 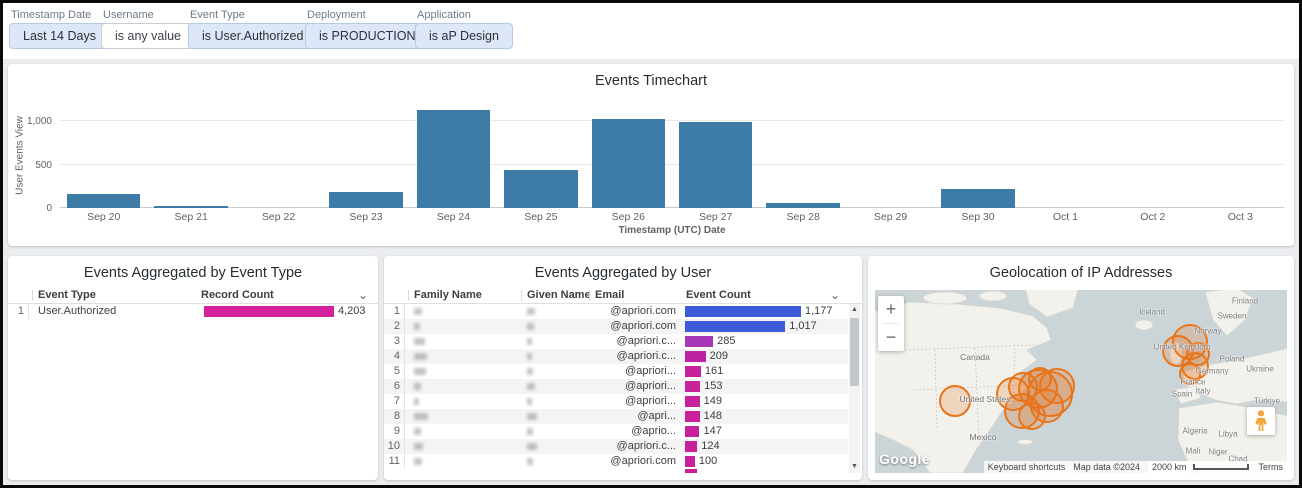 What do you see at coordinates (712, 431) in the screenshot?
I see `event-count-value: 147` at bounding box center [712, 431].